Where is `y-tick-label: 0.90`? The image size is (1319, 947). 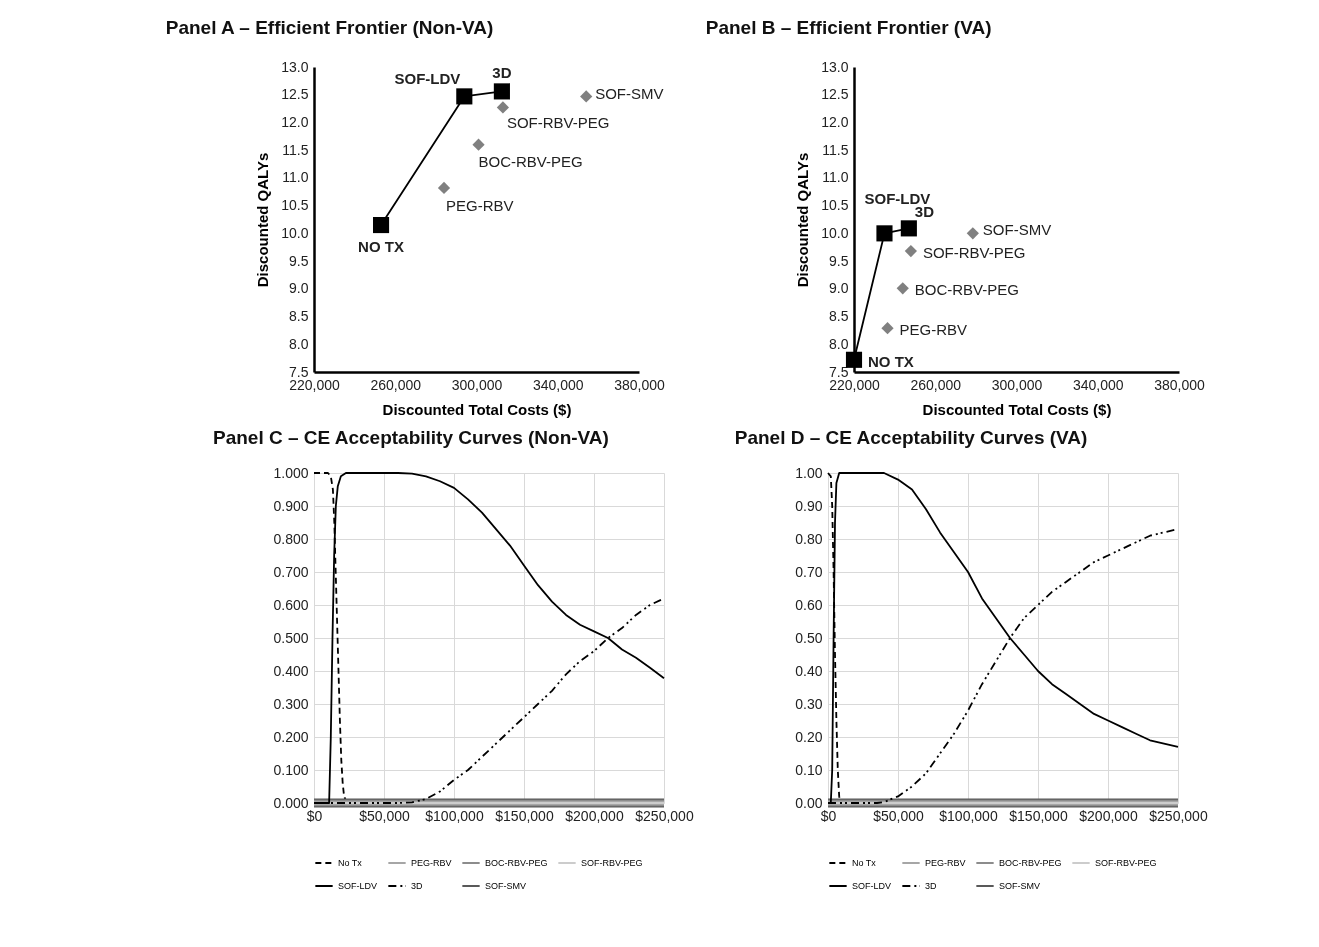
y-tick-label: 0.90 is located at coordinates (809, 505).